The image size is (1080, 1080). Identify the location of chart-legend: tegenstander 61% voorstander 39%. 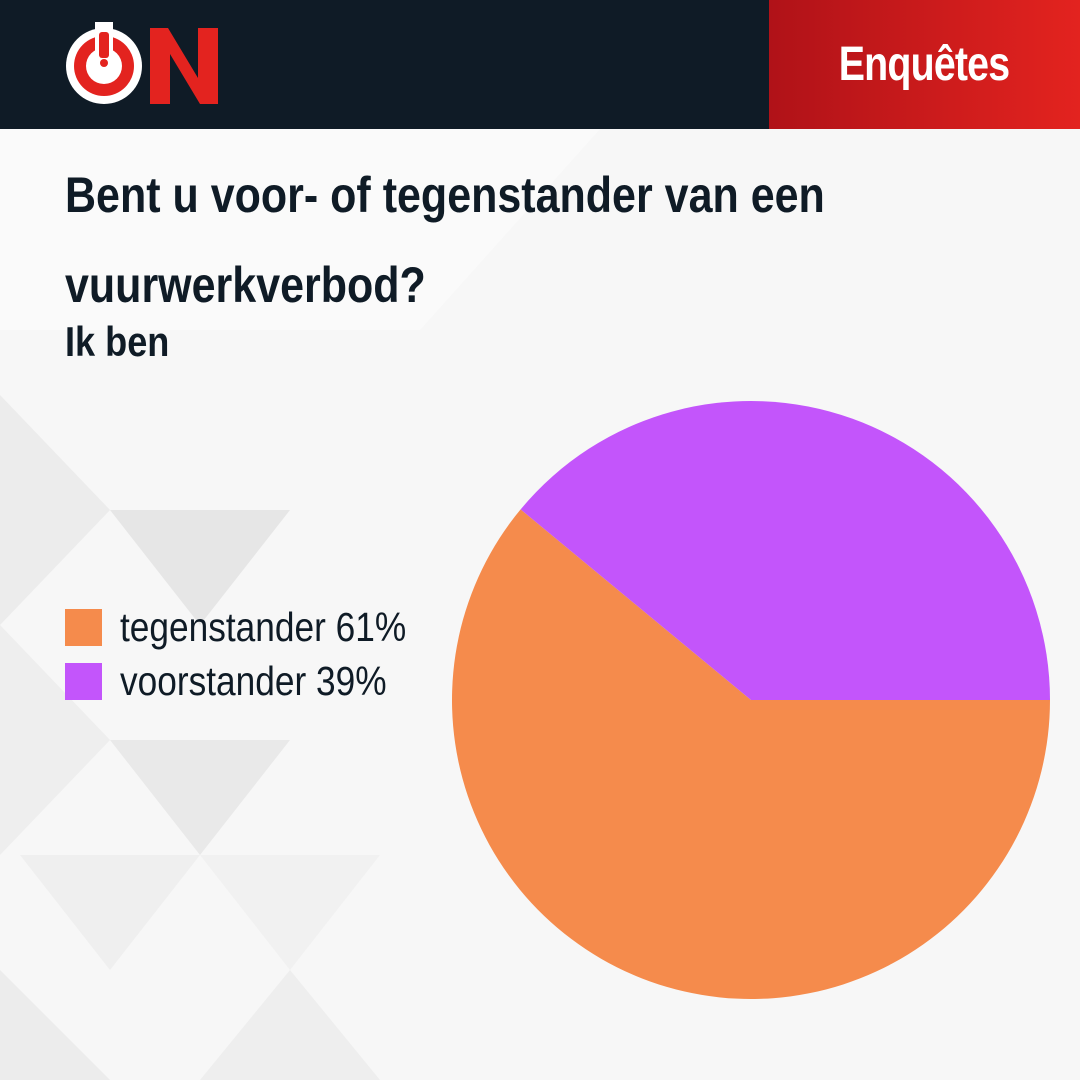
(259, 654).